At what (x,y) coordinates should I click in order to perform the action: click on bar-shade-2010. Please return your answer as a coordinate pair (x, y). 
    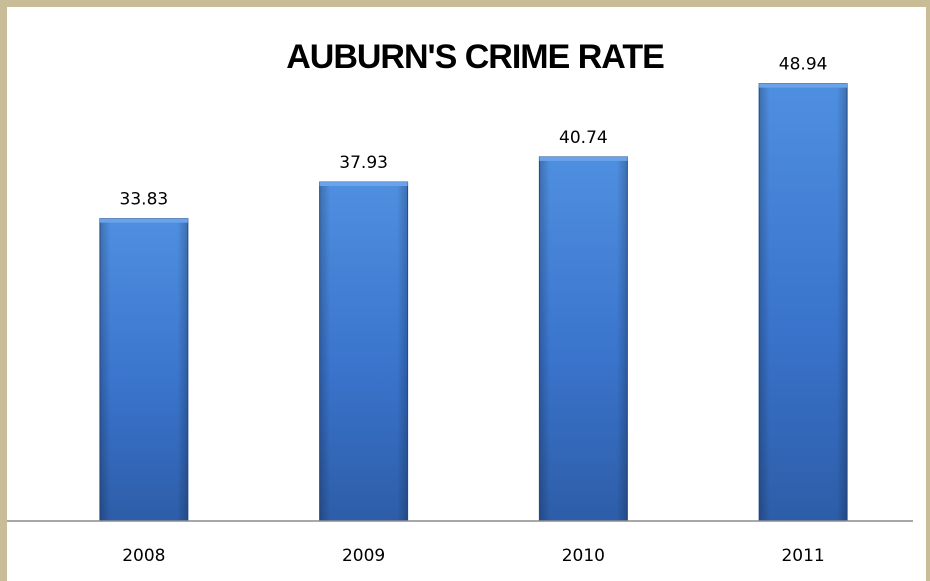
    Looking at the image, I should click on (583, 339).